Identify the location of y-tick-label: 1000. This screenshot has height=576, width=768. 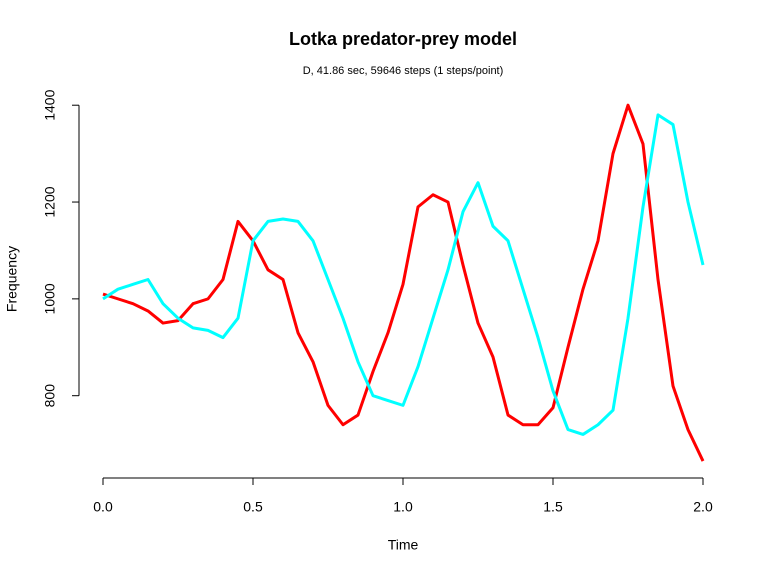
(50, 298).